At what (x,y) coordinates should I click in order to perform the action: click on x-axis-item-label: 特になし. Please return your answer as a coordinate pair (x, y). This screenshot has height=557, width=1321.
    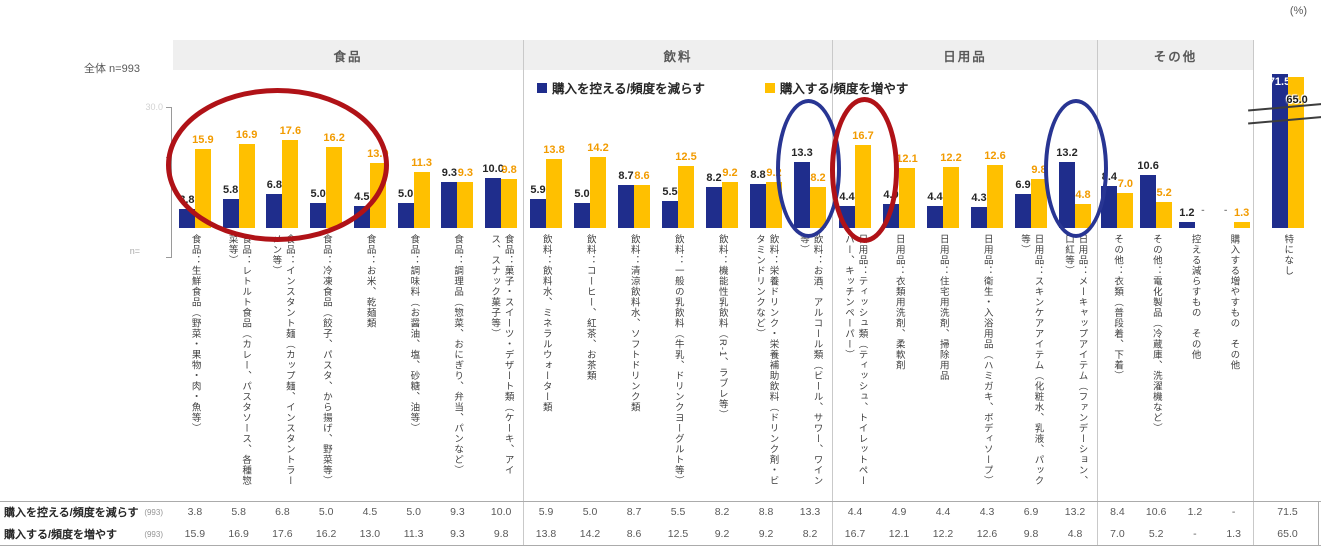
    Looking at the image, I should click on (1288, 255).